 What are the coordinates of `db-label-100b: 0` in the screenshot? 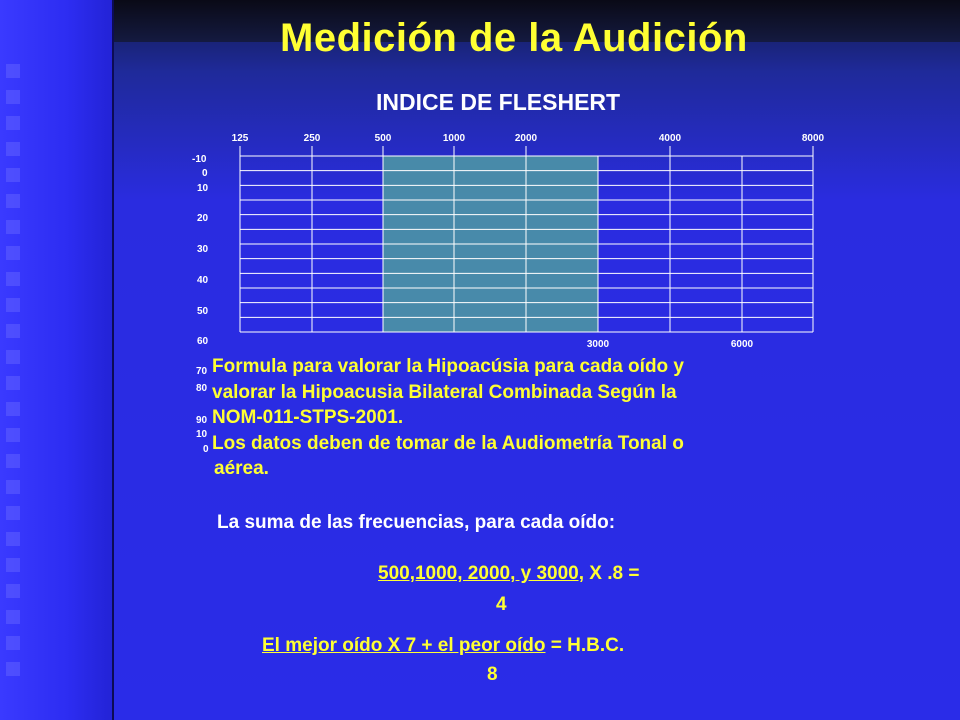 It's located at (206, 449).